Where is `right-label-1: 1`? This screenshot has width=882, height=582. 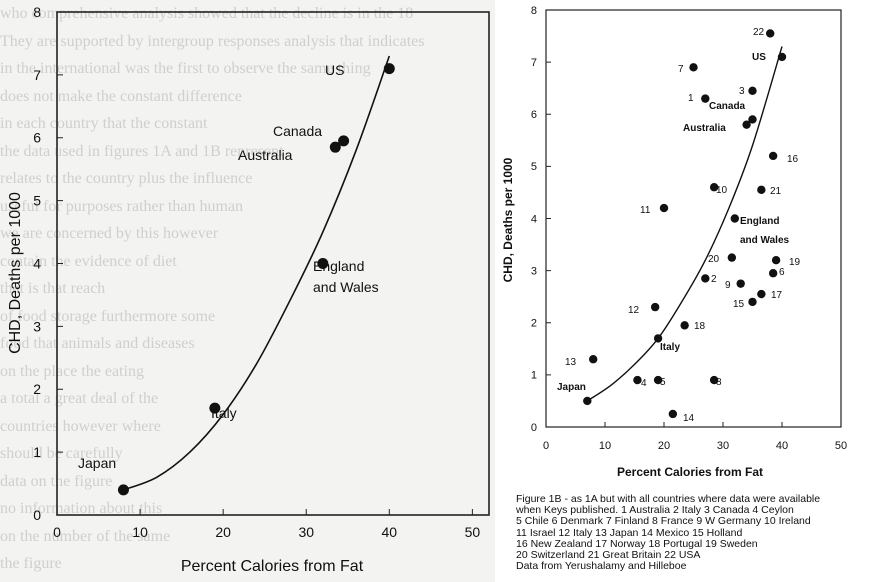
right-label-1: 1 is located at coordinates (691, 98).